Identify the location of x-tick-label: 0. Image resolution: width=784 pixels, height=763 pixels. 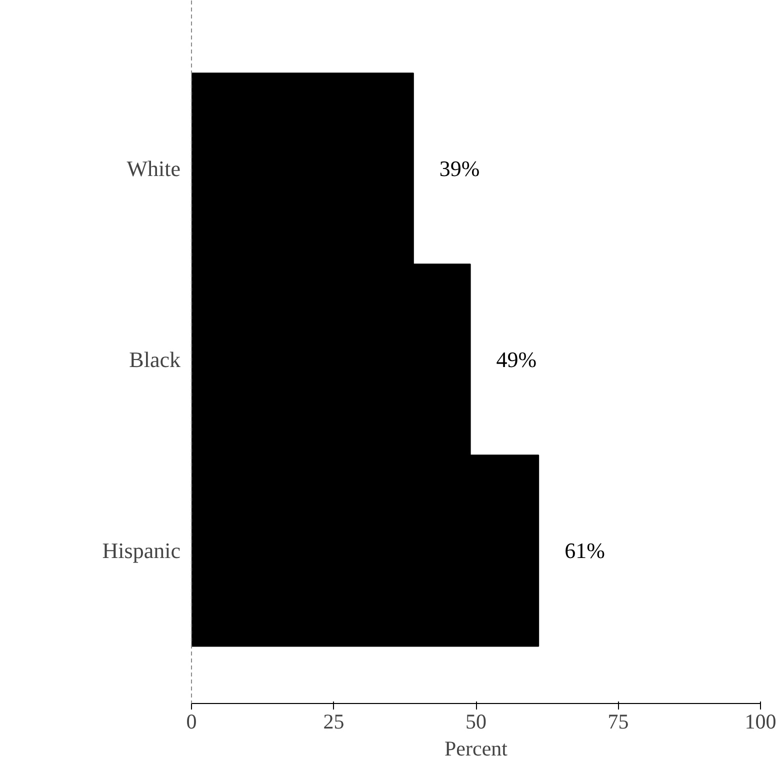
(191, 722).